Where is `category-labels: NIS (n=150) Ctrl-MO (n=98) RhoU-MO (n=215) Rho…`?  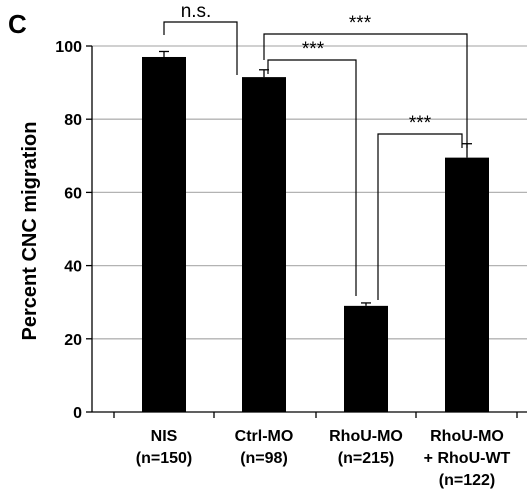 category-labels: NIS (n=150) Ctrl-MO (n=98) RhoU-MO (n=215) Rho… is located at coordinates (323, 458).